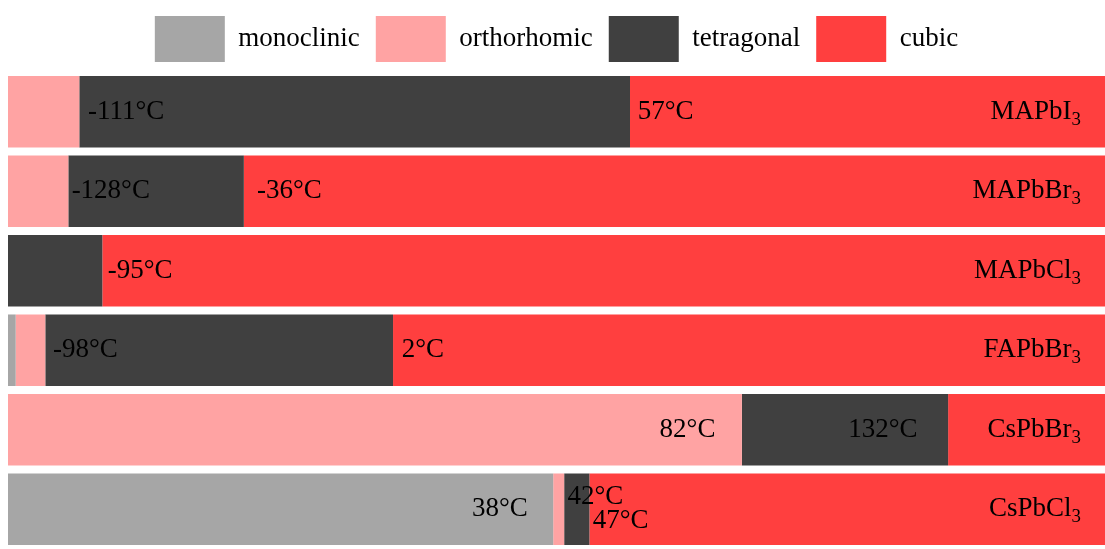  What do you see at coordinates (140, 268) in the screenshot?
I see `annotation: -95°C` at bounding box center [140, 268].